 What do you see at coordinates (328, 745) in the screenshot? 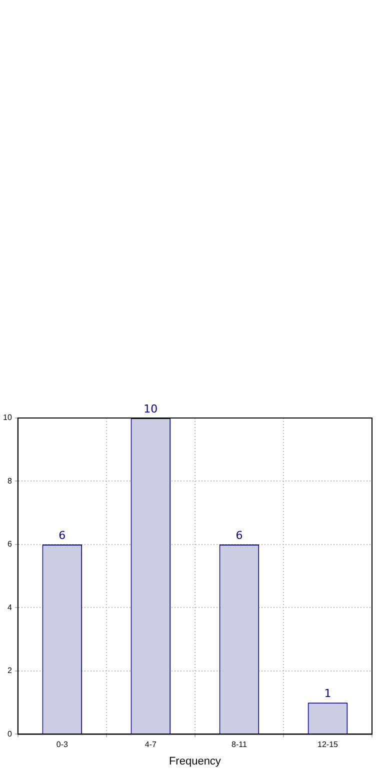
I see `x-tick-label: 12-15` at bounding box center [328, 745].